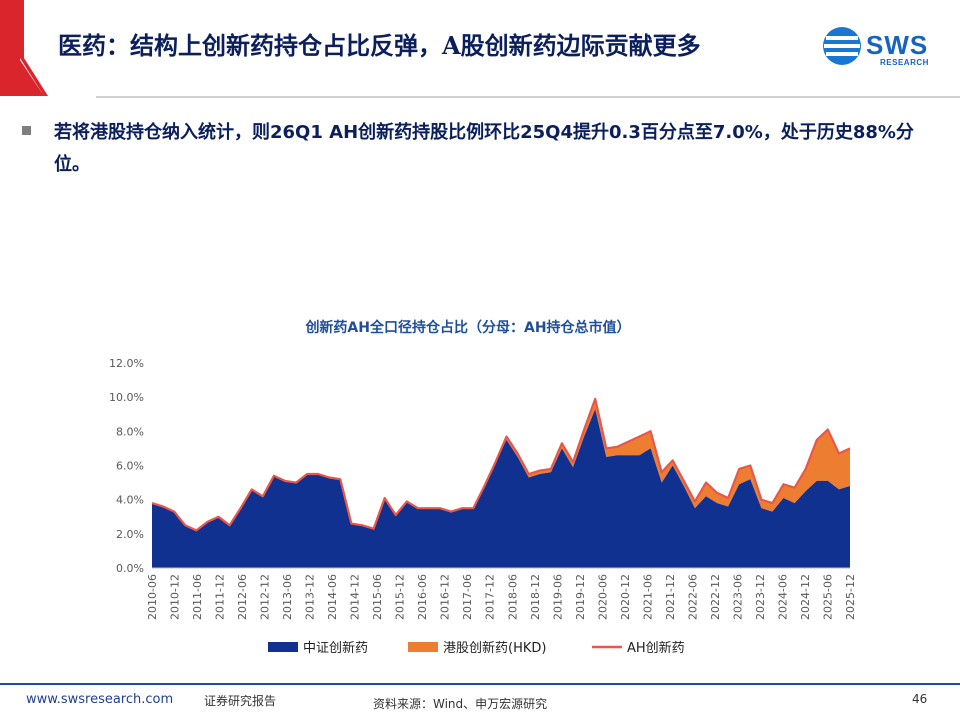 The height and width of the screenshot is (720, 960). Describe the element at coordinates (904, 62) in the screenshot. I see `logo-subtext: RESEARCH` at that location.